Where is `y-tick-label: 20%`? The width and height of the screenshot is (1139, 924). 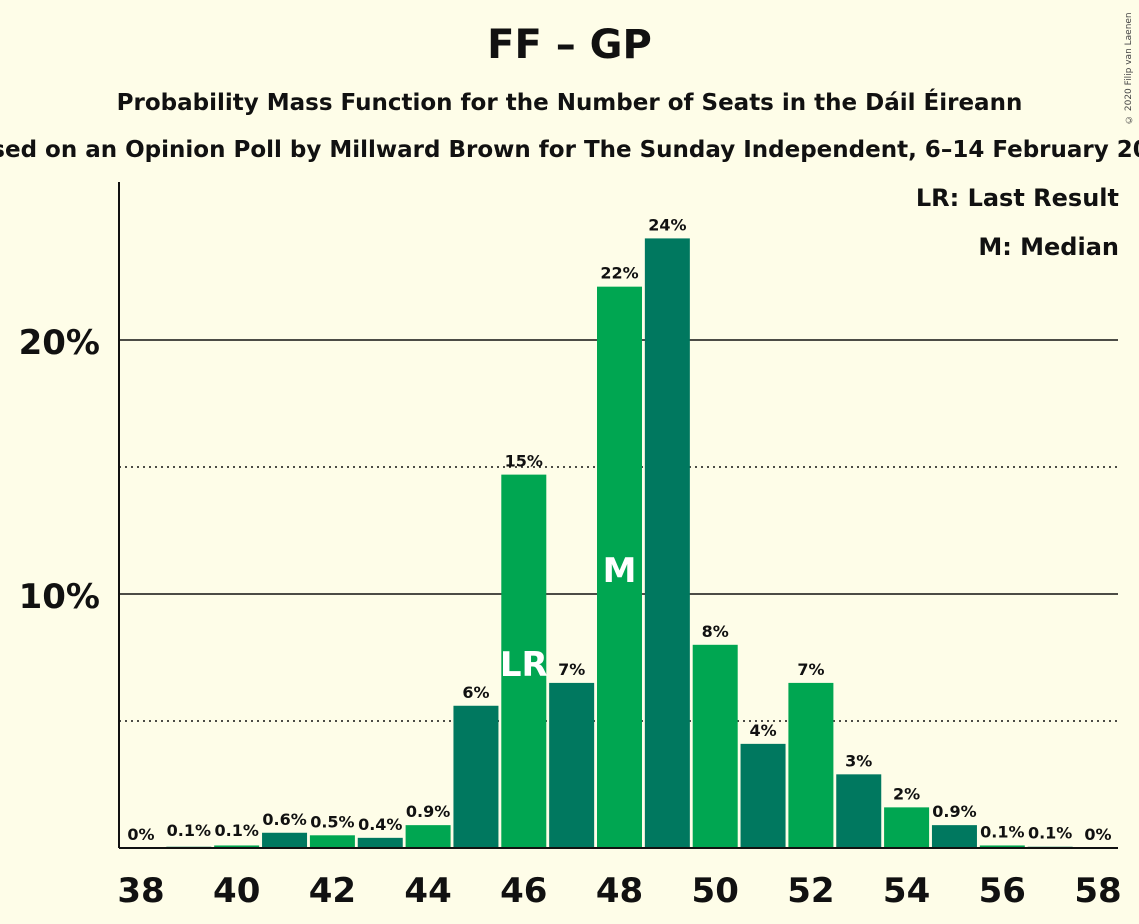
y-tick-label: 20% is located at coordinates (59, 343).